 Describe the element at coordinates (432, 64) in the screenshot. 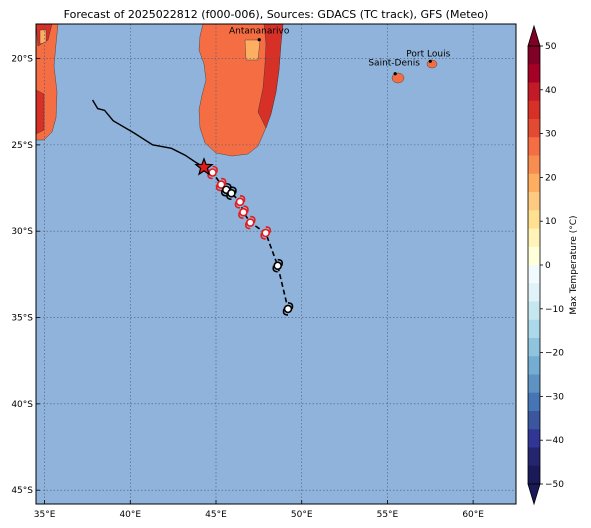

I see `land-mauritius` at that location.